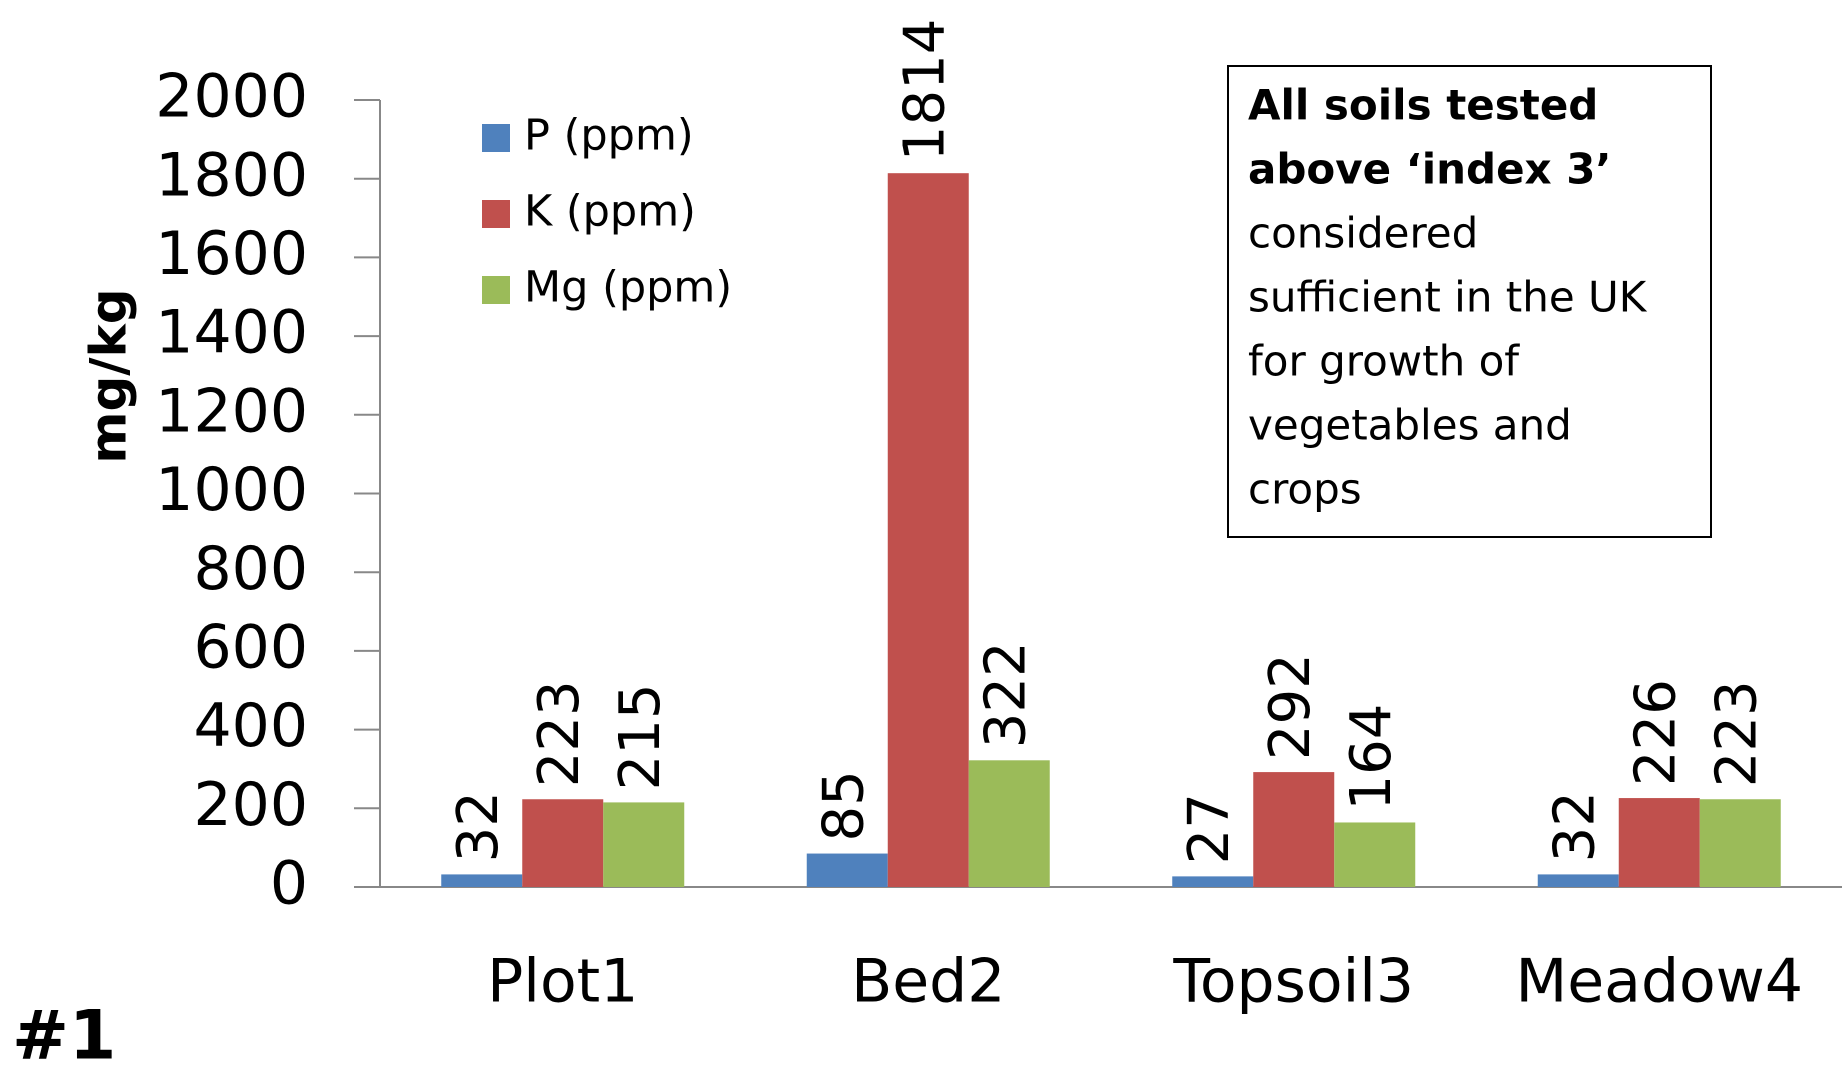  Describe the element at coordinates (64, 1033) in the screenshot. I see `panel-label: #1` at that location.